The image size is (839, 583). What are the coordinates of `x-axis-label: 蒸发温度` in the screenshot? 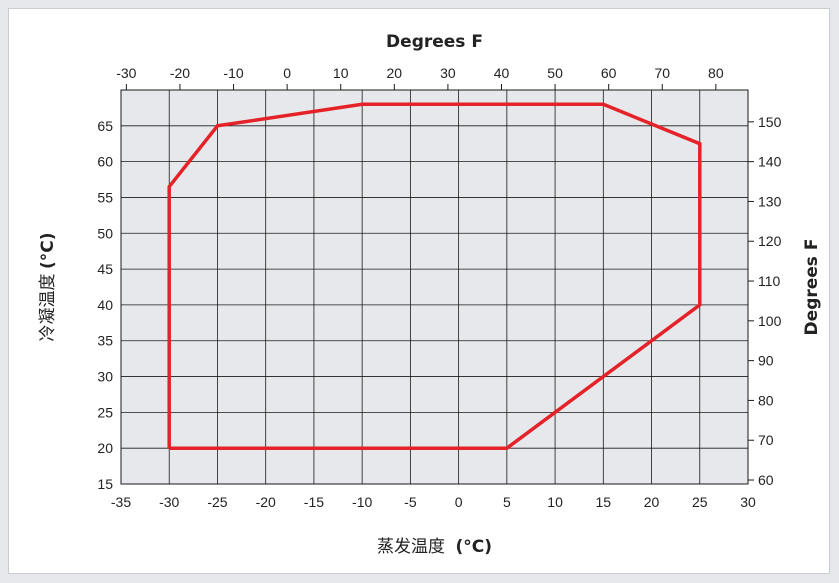 It's located at (411, 547).